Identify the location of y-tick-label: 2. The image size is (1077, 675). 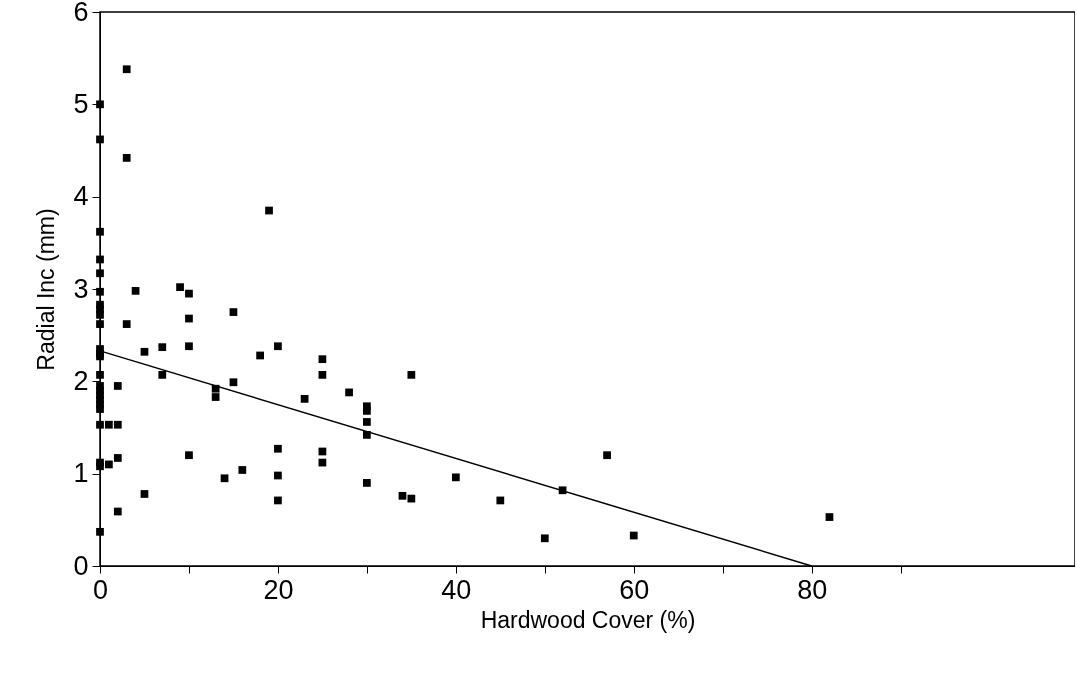
(81, 380).